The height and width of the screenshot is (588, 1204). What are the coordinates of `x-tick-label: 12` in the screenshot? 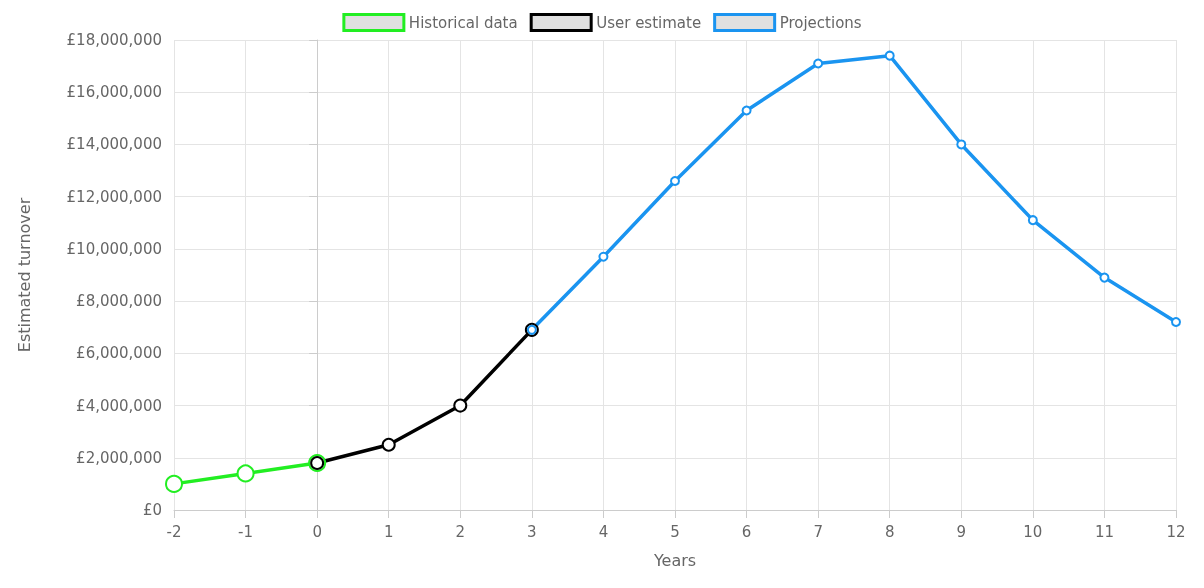 It's located at (1176, 531).